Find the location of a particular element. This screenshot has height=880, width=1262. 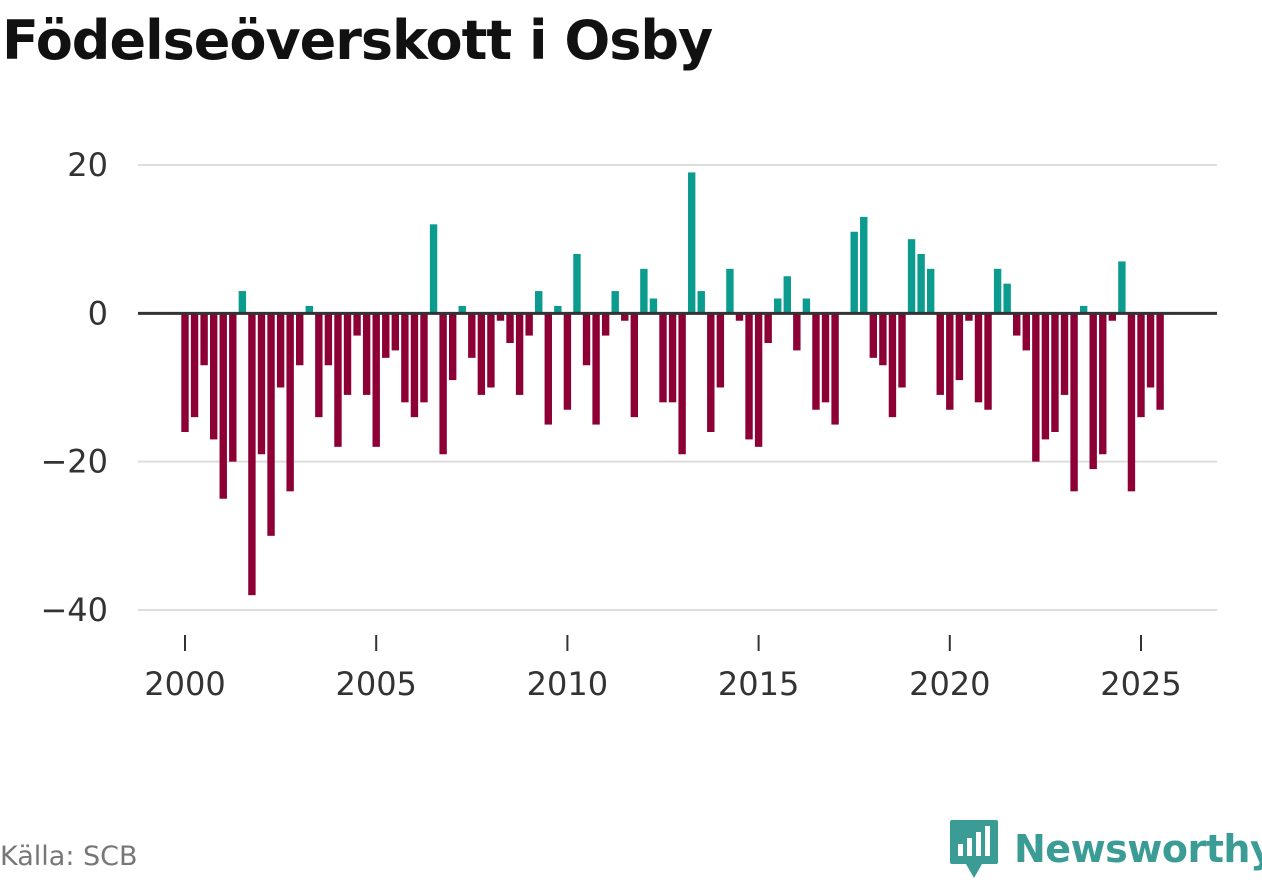

x-tick-label: 2010 is located at coordinates (567, 684).